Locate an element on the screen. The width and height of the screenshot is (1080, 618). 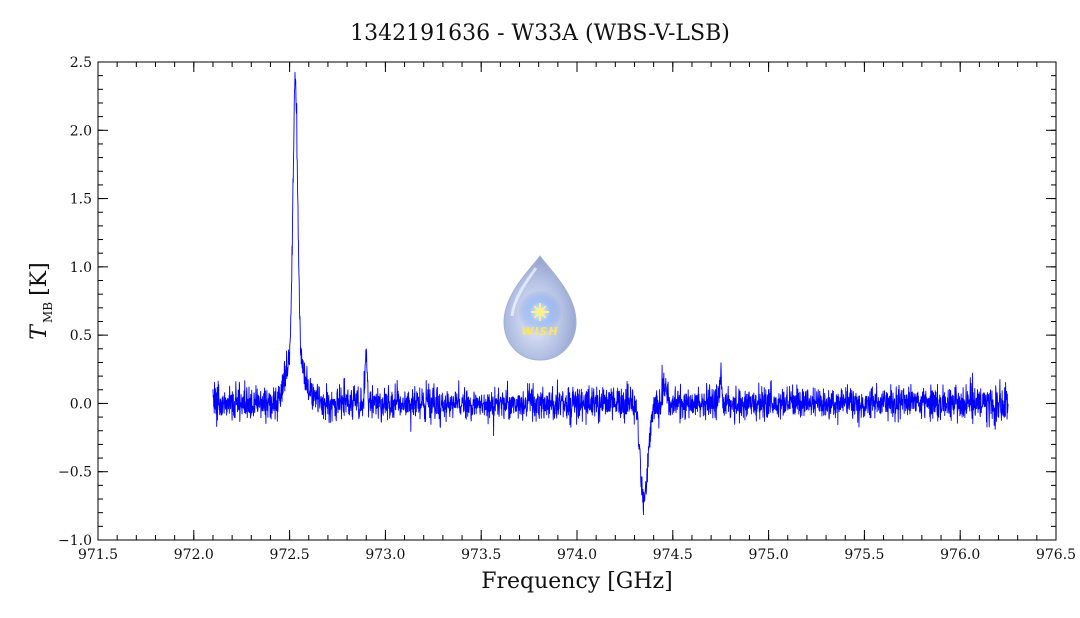
y-axis-label: TMB [K] is located at coordinates (41, 300).